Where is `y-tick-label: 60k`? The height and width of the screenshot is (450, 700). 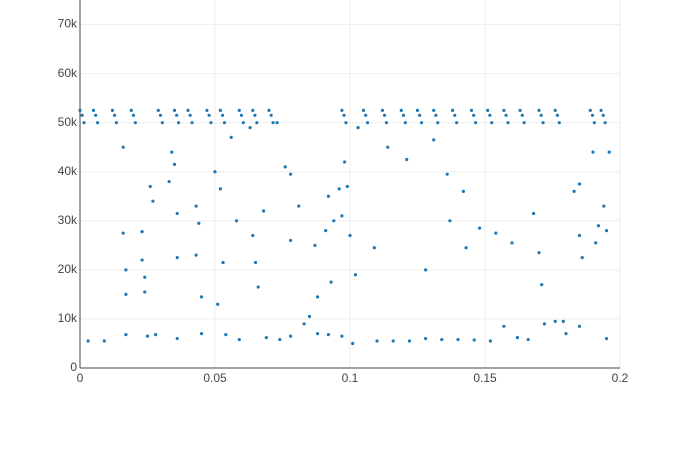 y-tick-label: 60k is located at coordinates (68, 73).